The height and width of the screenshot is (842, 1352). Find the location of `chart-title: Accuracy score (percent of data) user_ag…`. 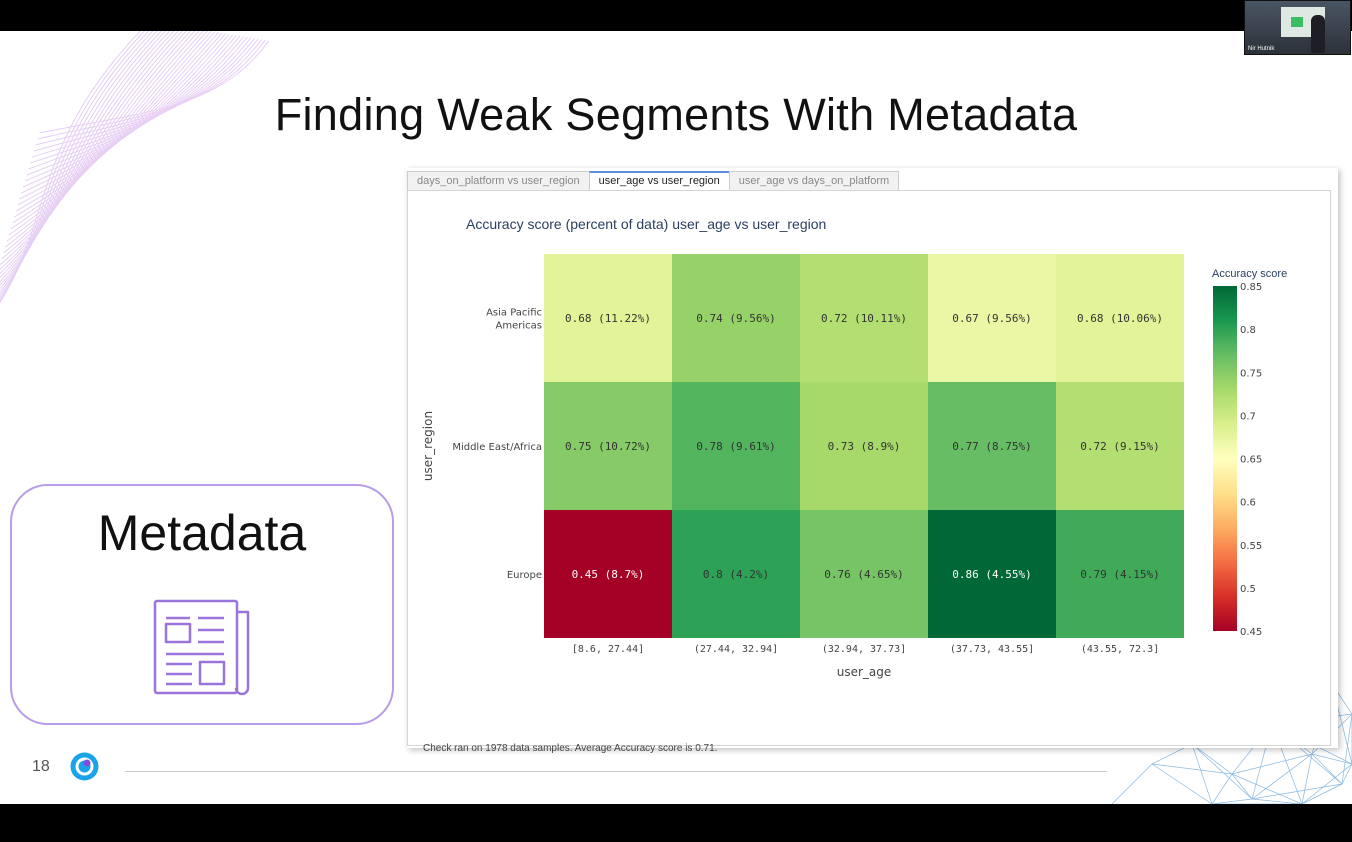

chart-title: Accuracy score (percent of data) user_ag… is located at coordinates (646, 224).